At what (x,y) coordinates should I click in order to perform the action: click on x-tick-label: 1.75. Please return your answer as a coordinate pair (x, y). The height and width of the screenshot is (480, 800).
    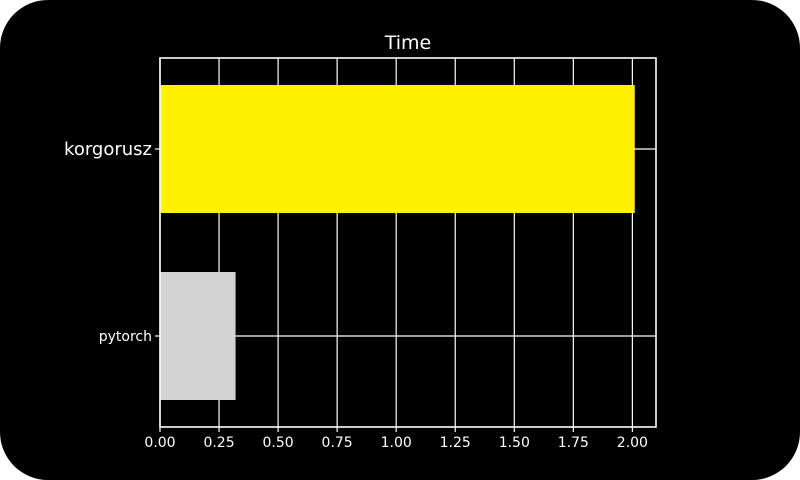
    Looking at the image, I should click on (573, 443).